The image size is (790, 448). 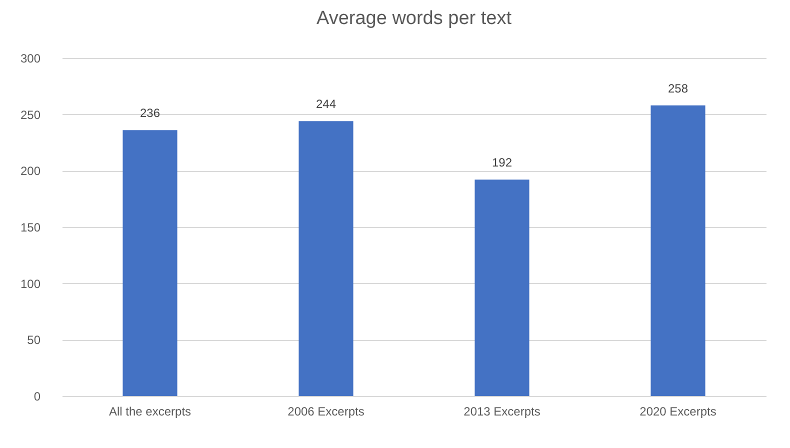 I want to click on data-label: 192, so click(x=502, y=163).